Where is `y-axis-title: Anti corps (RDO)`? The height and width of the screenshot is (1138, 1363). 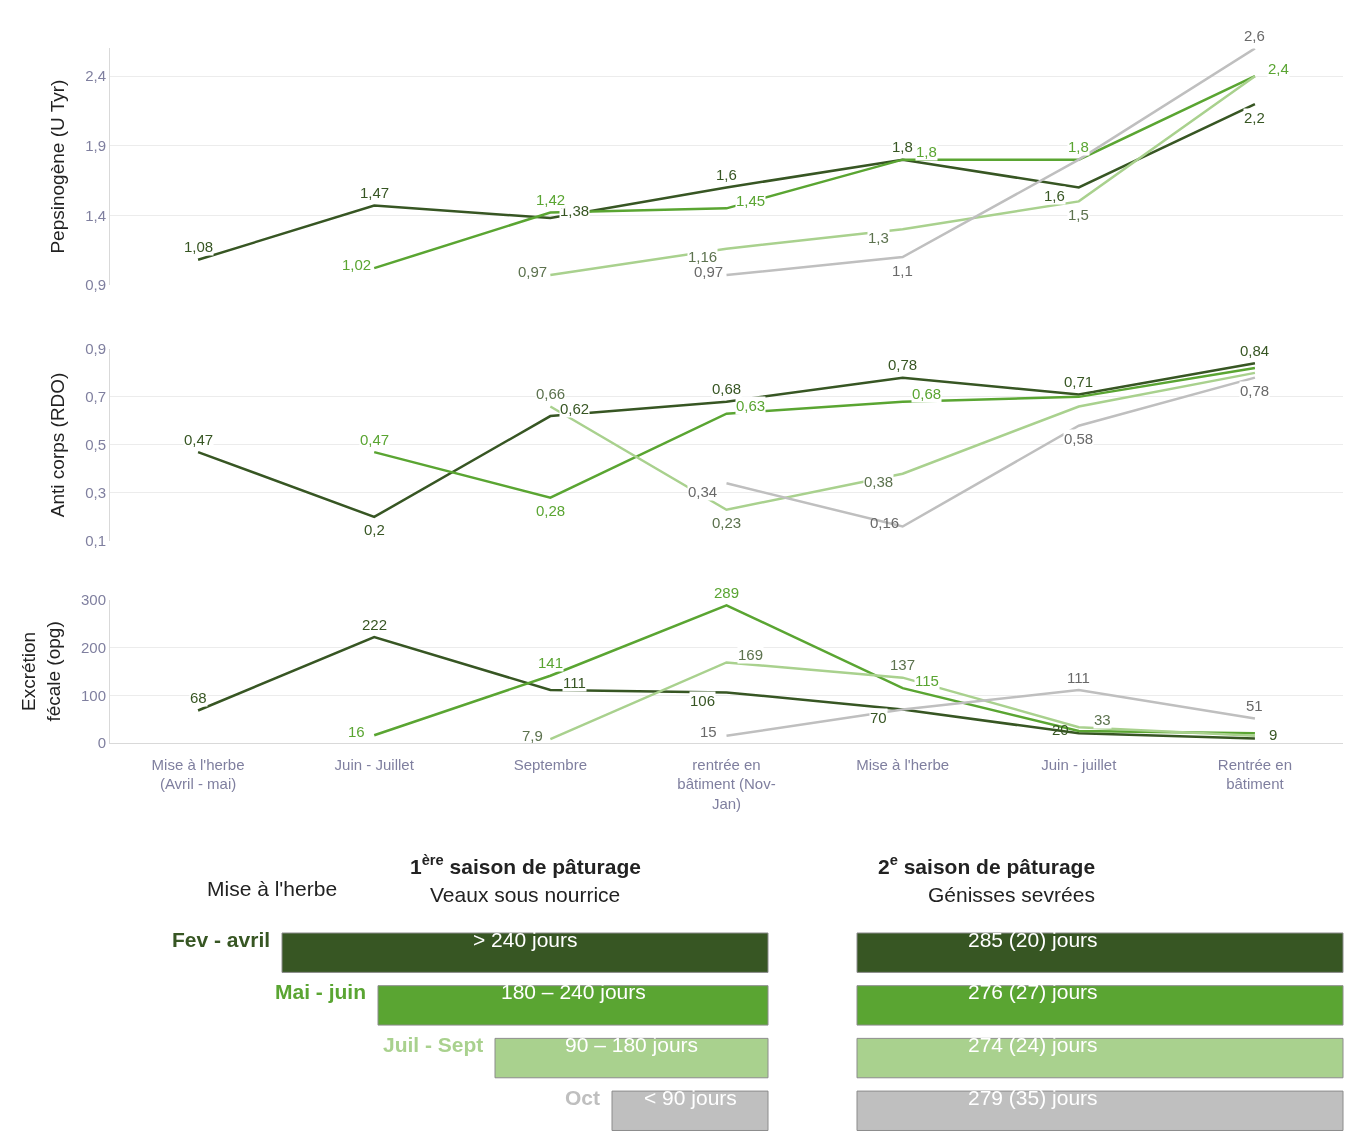 y-axis-title: Anti corps (RDO) is located at coordinates (57, 445).